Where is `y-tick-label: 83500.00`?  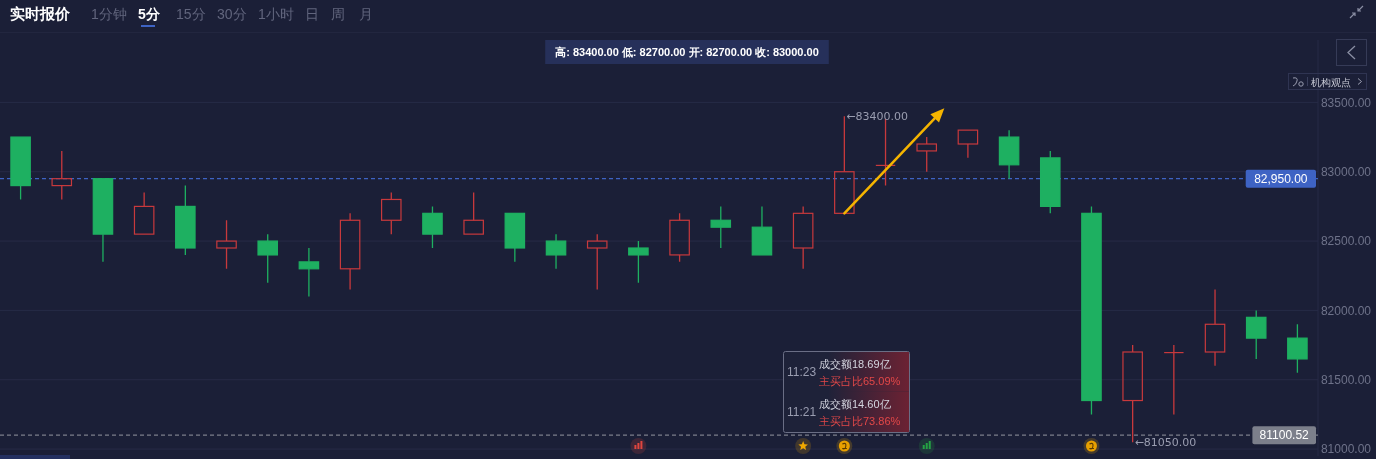
y-tick-label: 83500.00 is located at coordinates (1346, 102).